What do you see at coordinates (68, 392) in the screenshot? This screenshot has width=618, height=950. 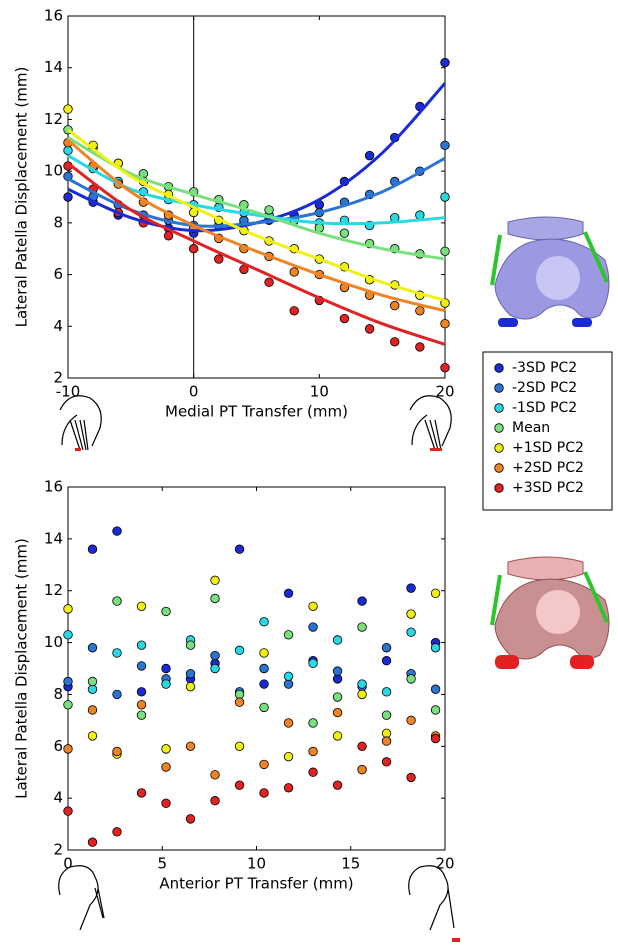 I see `x-tick-label: -10` at bounding box center [68, 392].